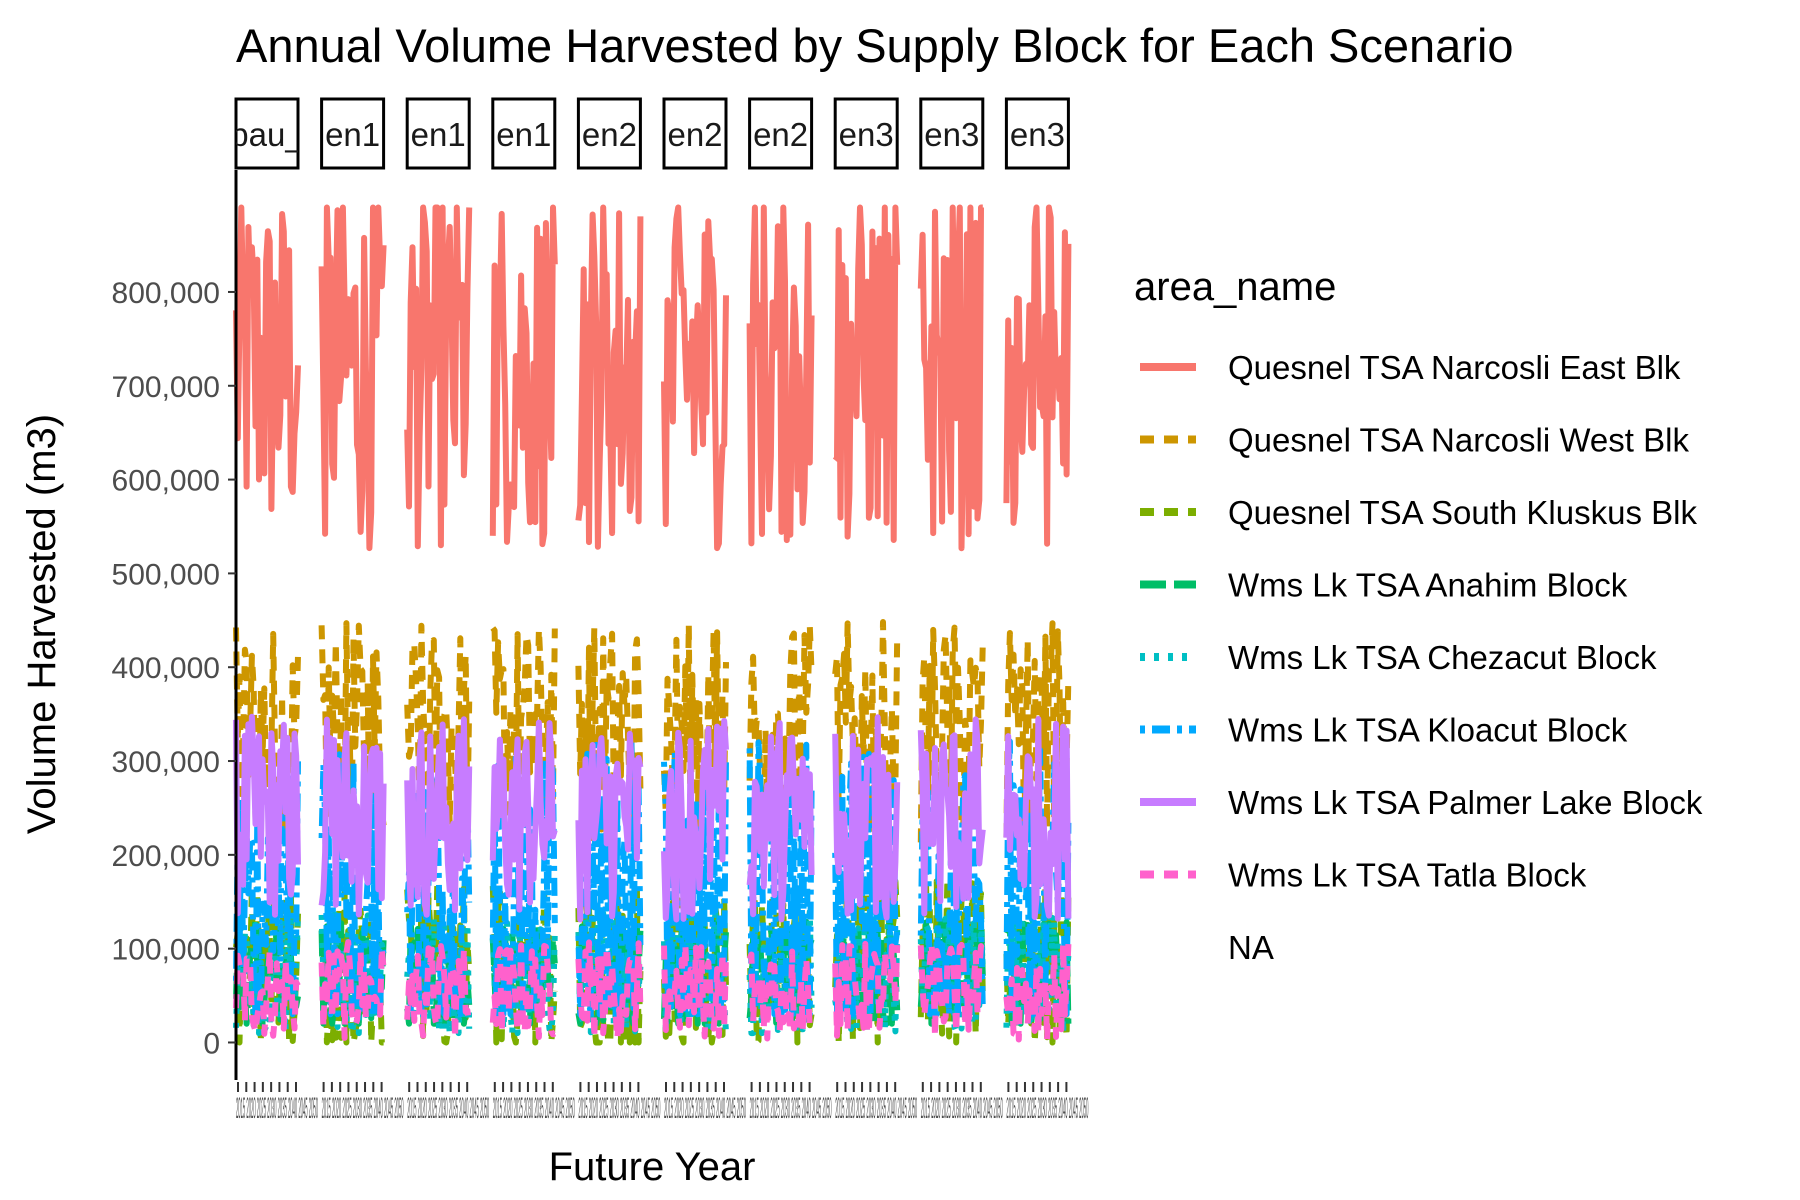  I want to click on y-tick-label: 600,000, so click(166, 481).